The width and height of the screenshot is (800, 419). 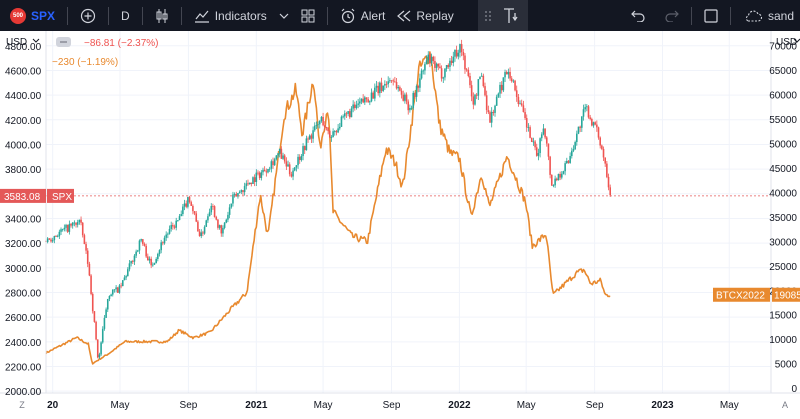 What do you see at coordinates (638, 15) in the screenshot?
I see `undo-button` at bounding box center [638, 15].